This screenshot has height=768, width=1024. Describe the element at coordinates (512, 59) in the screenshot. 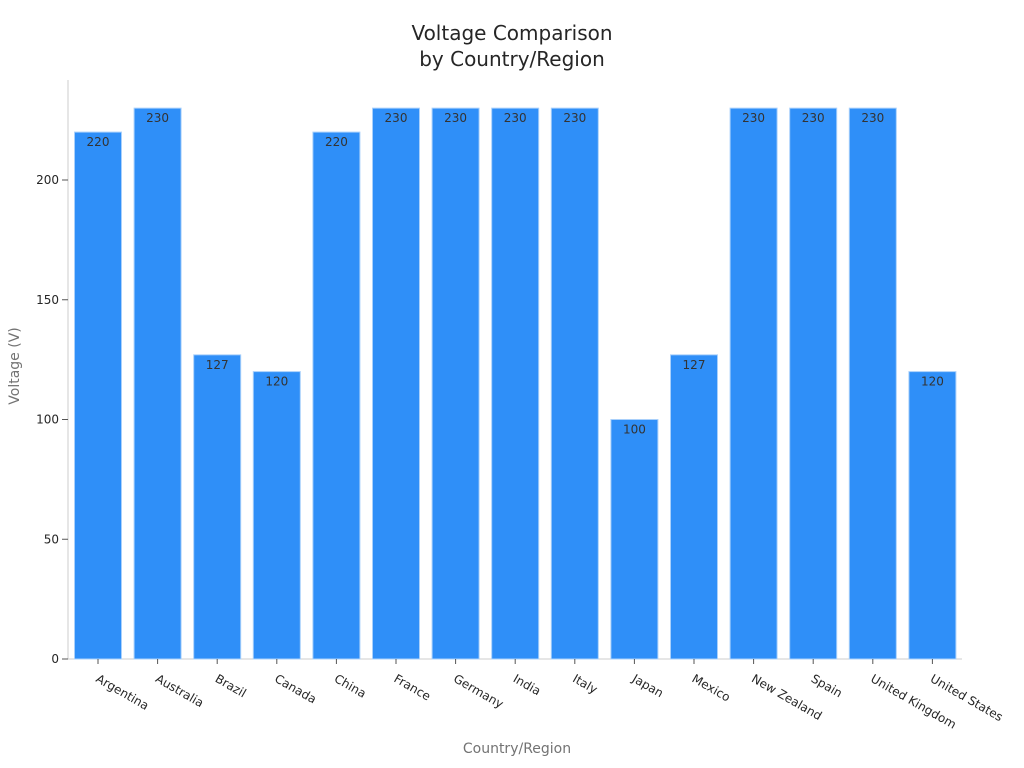

I see `chart-title-line-2: by Country/Region` at that location.